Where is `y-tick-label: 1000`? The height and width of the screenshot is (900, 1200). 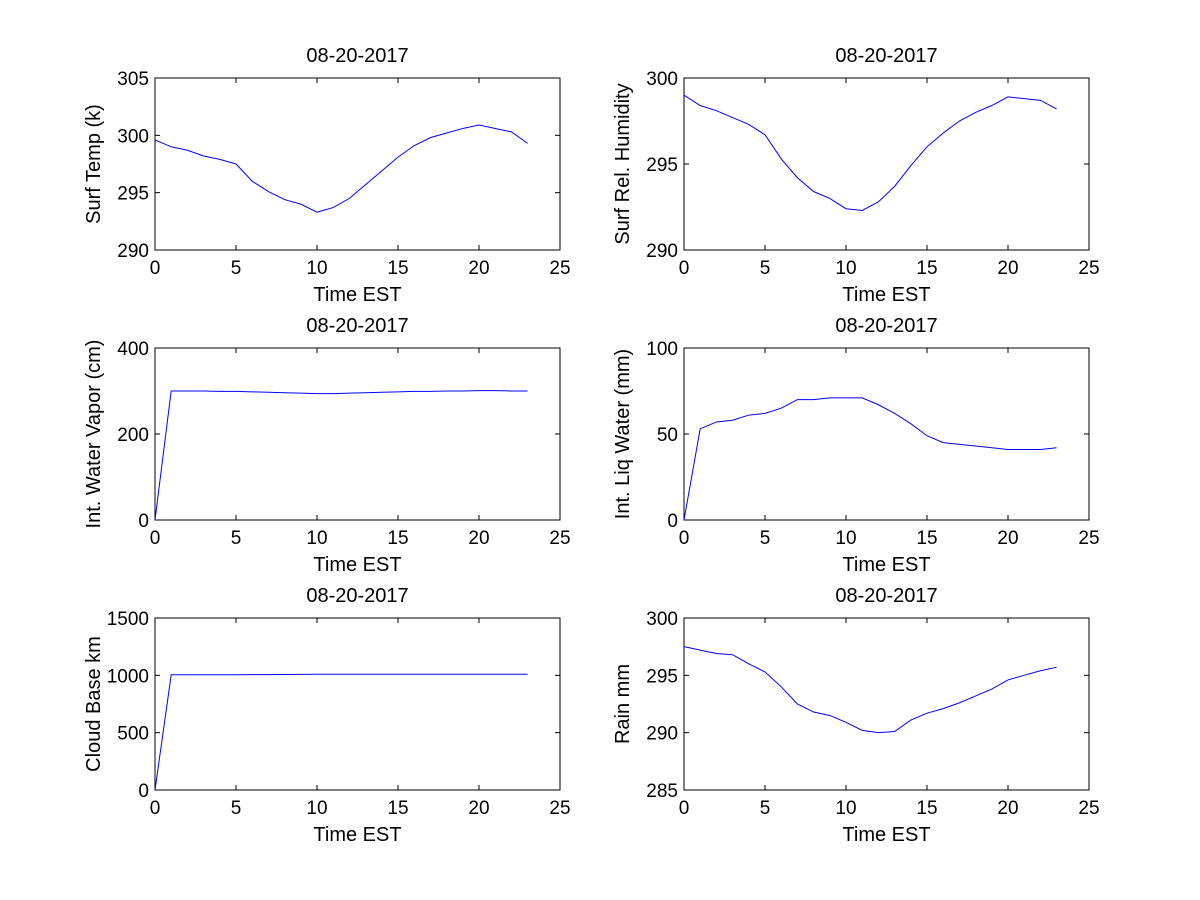
y-tick-label: 1000 is located at coordinates (128, 676).